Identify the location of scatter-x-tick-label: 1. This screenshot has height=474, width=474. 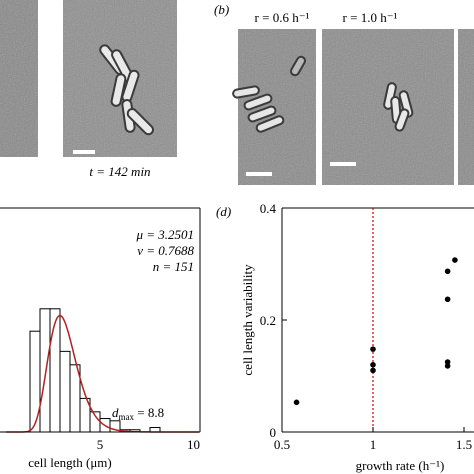
(373, 444).